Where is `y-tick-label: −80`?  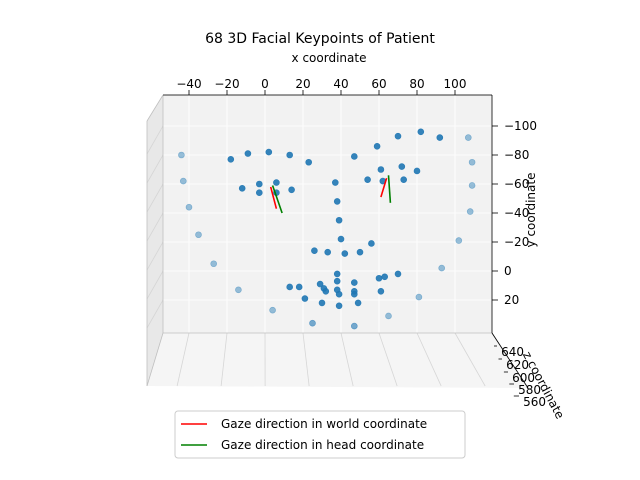 y-tick-label: −80 is located at coordinates (516, 155).